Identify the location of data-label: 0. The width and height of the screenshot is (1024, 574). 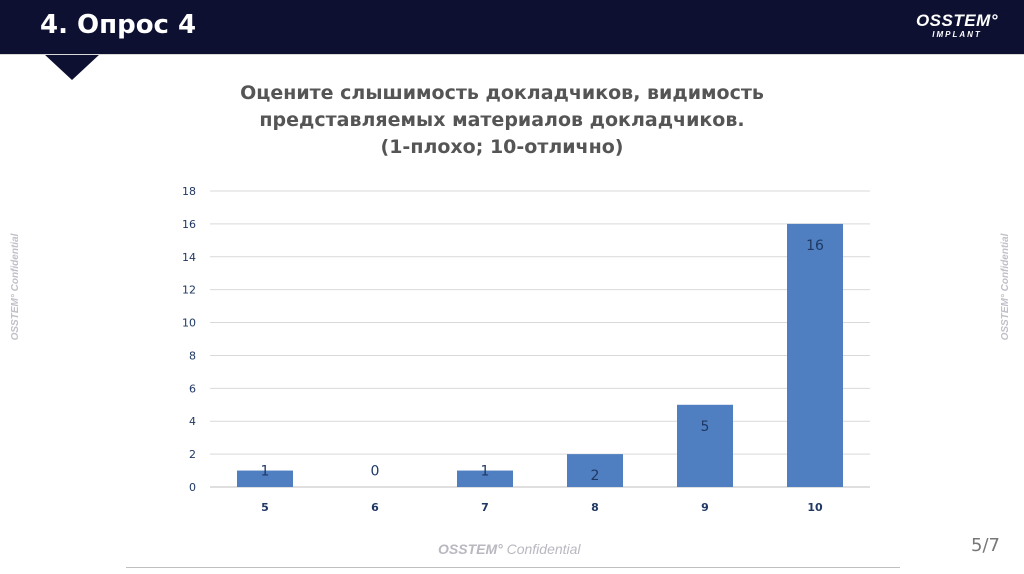
(375, 472).